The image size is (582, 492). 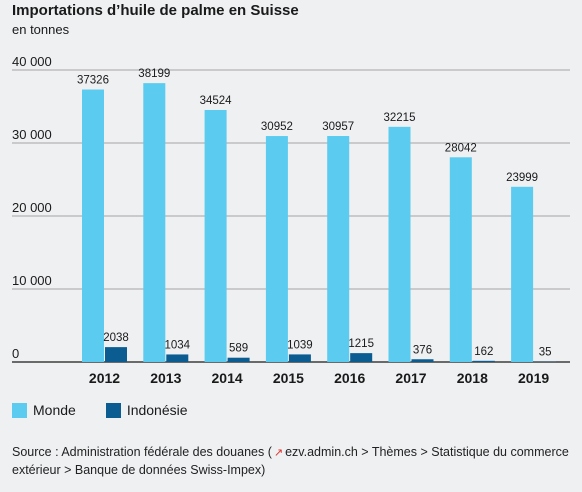 I want to click on y-tick-label: 20 000, so click(x=32, y=207).